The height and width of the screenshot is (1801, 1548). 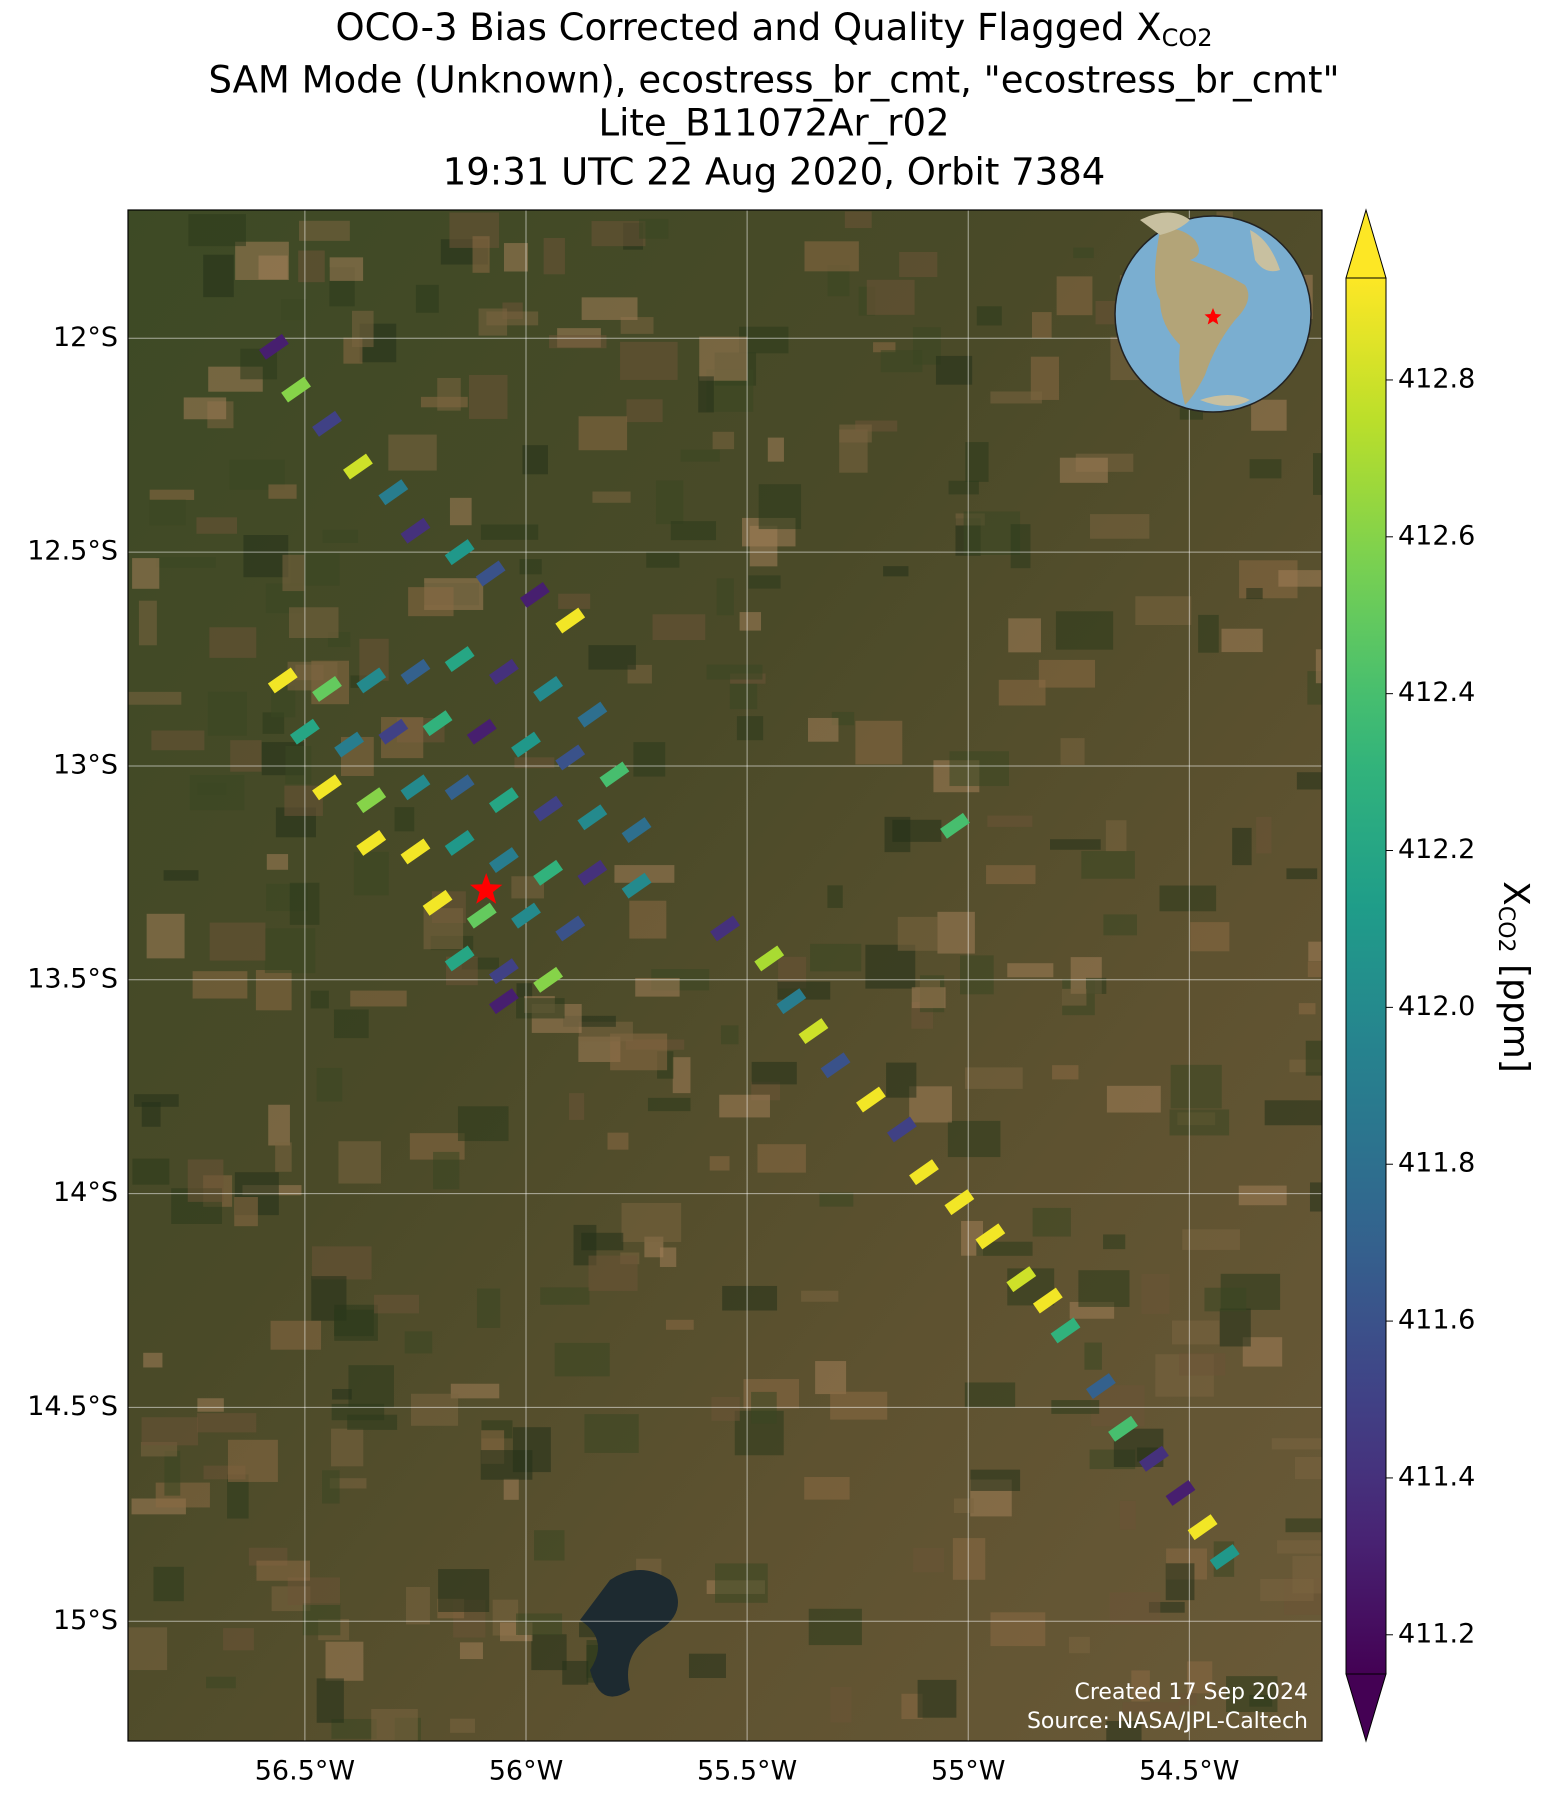 I want to click on y-tick-label: 12.5°S, so click(x=72, y=551).